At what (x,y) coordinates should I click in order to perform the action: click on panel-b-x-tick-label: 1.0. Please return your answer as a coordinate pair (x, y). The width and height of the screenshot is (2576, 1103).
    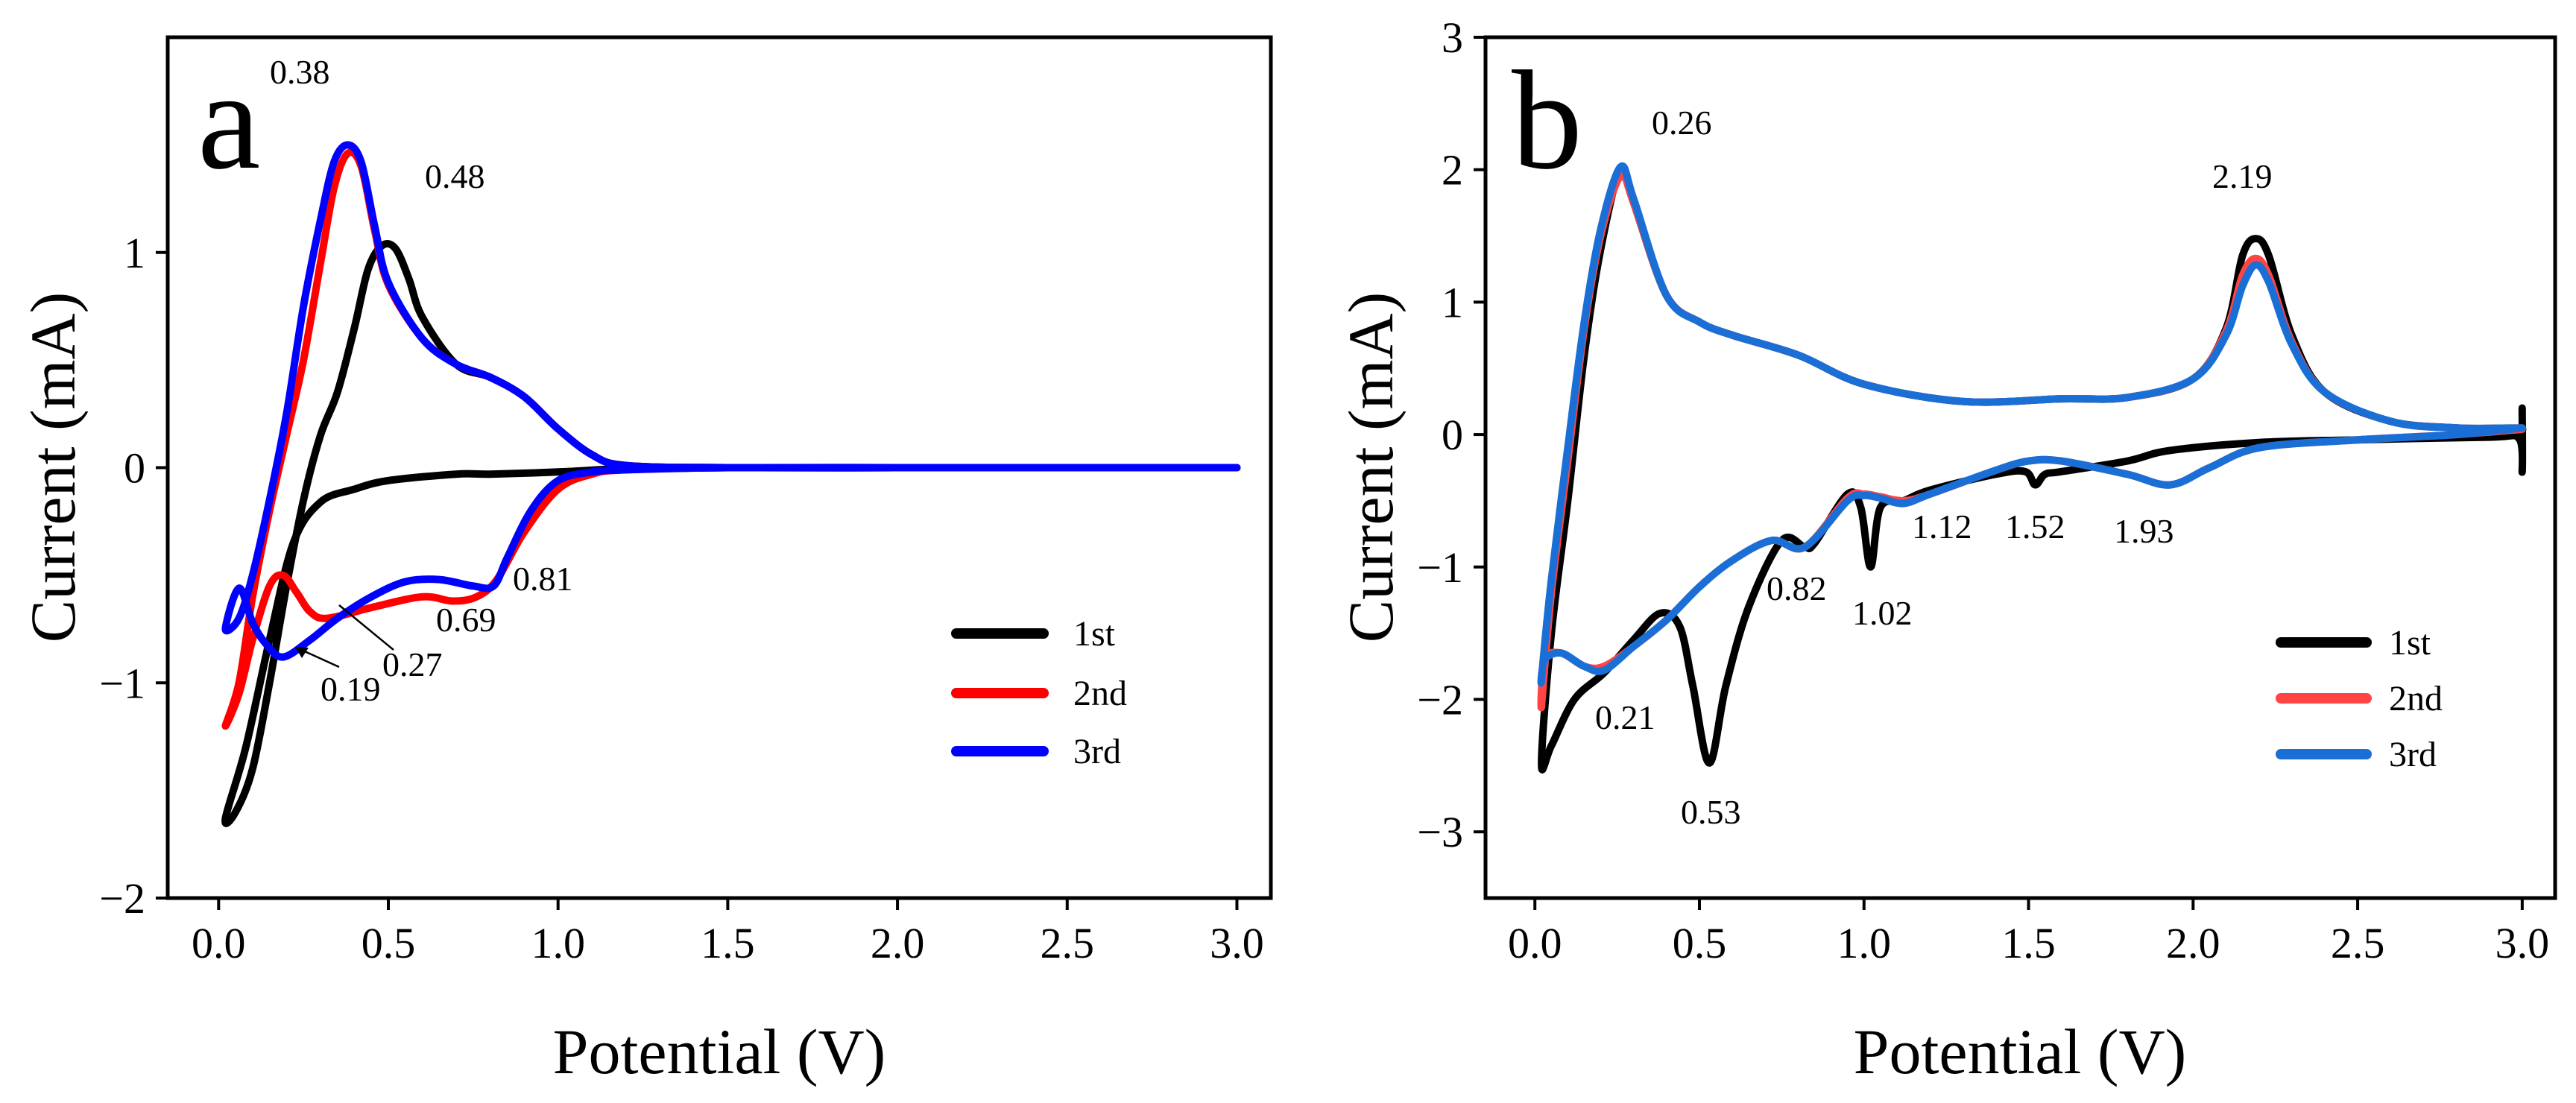
    Looking at the image, I should click on (1864, 943).